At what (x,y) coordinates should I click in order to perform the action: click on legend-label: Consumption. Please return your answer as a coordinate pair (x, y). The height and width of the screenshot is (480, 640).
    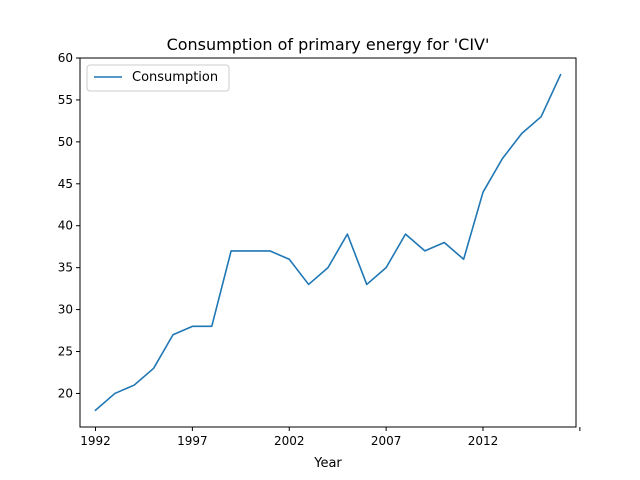
    Looking at the image, I should click on (175, 77).